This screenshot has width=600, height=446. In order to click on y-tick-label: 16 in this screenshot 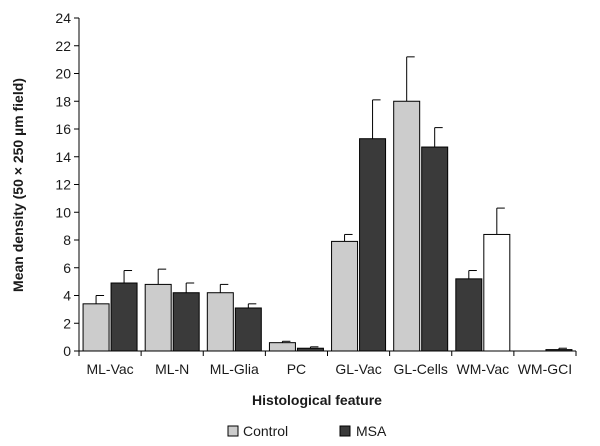, I will do `click(63, 129)`.